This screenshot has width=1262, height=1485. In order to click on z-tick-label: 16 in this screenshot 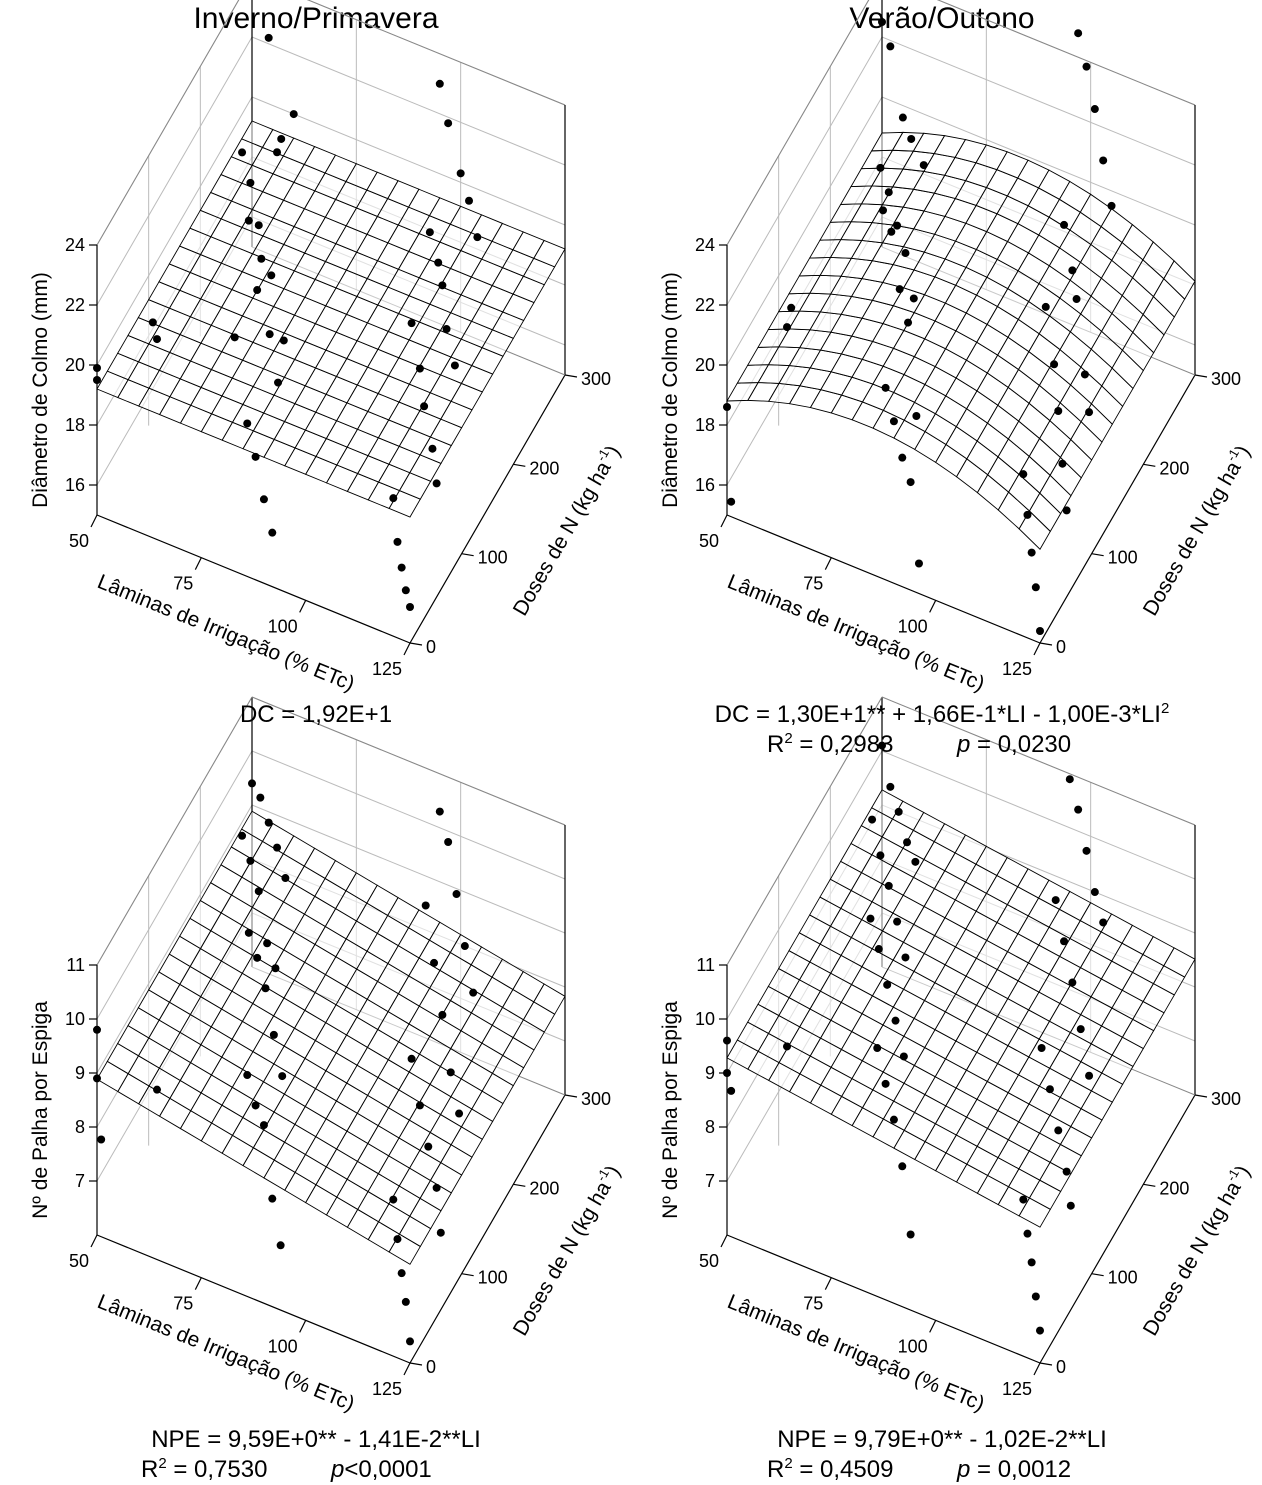, I will do `click(75, 485)`.